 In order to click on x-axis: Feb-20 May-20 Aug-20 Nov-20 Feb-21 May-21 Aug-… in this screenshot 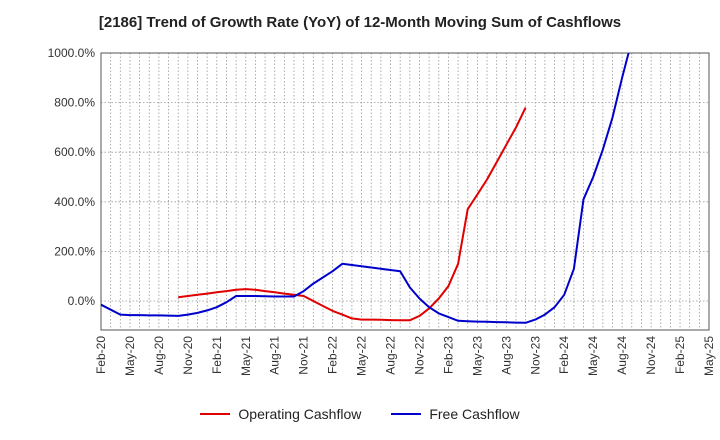, I will do `click(405, 356)`.